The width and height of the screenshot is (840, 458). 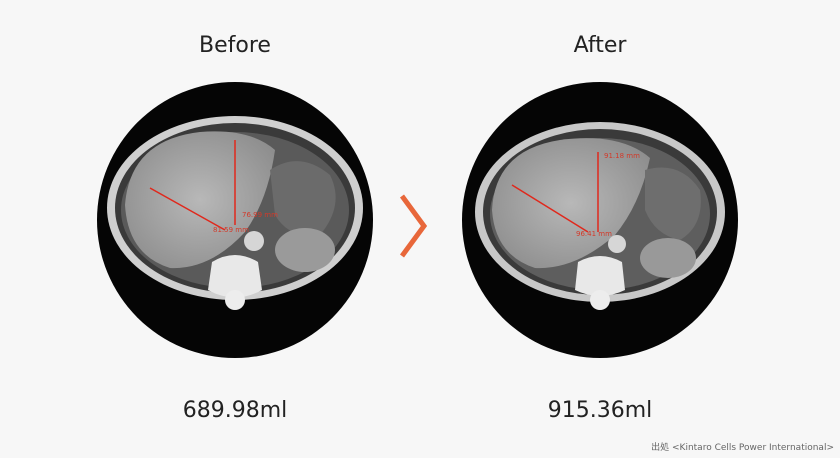 What do you see at coordinates (235, 410) in the screenshot?
I see `volume-label: 689.98ml` at bounding box center [235, 410].